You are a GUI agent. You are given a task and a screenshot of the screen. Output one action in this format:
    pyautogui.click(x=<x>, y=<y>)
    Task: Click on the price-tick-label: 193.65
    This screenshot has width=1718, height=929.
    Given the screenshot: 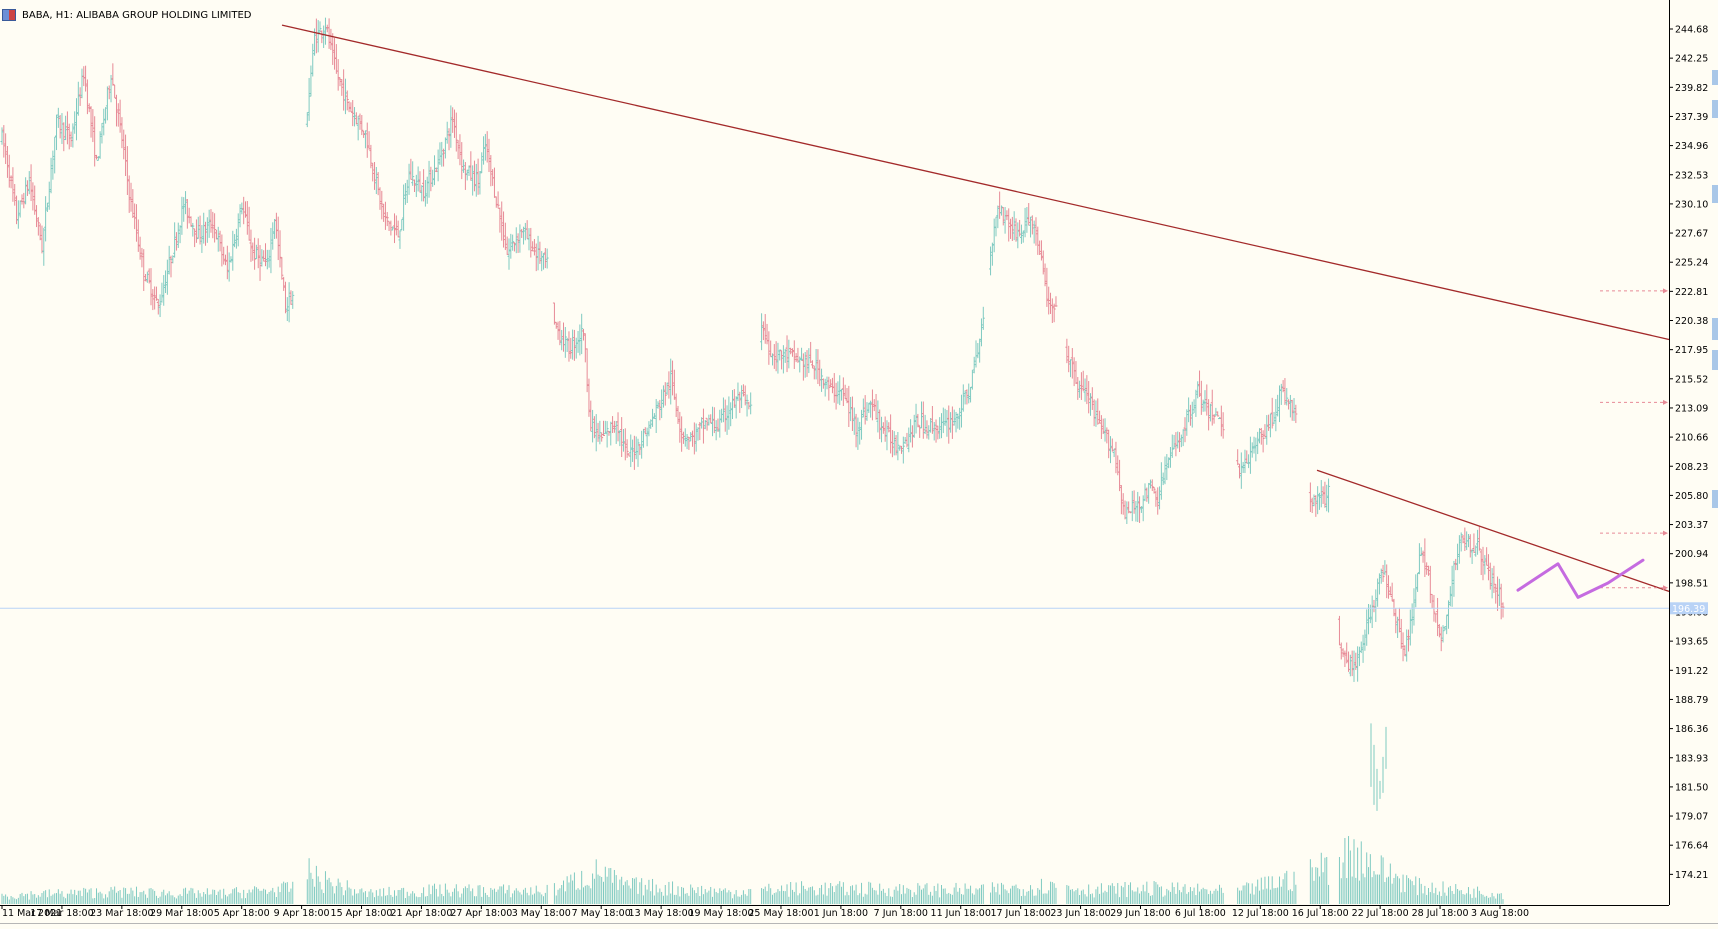 What is the action you would take?
    pyautogui.click(x=1691, y=642)
    